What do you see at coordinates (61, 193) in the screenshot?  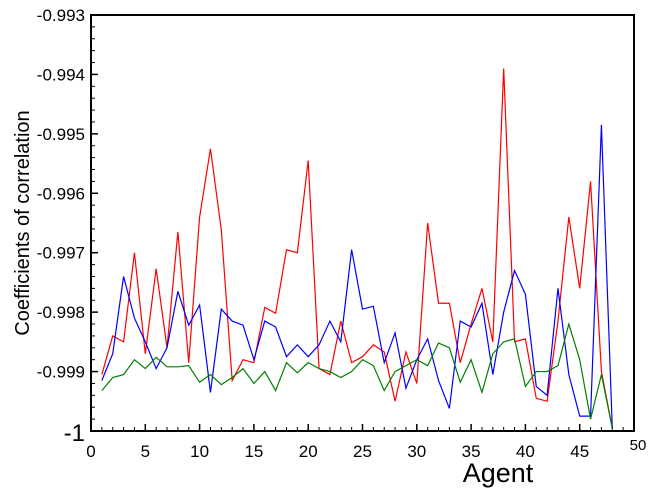 I see `y-tick-label: -0.996` at bounding box center [61, 193].